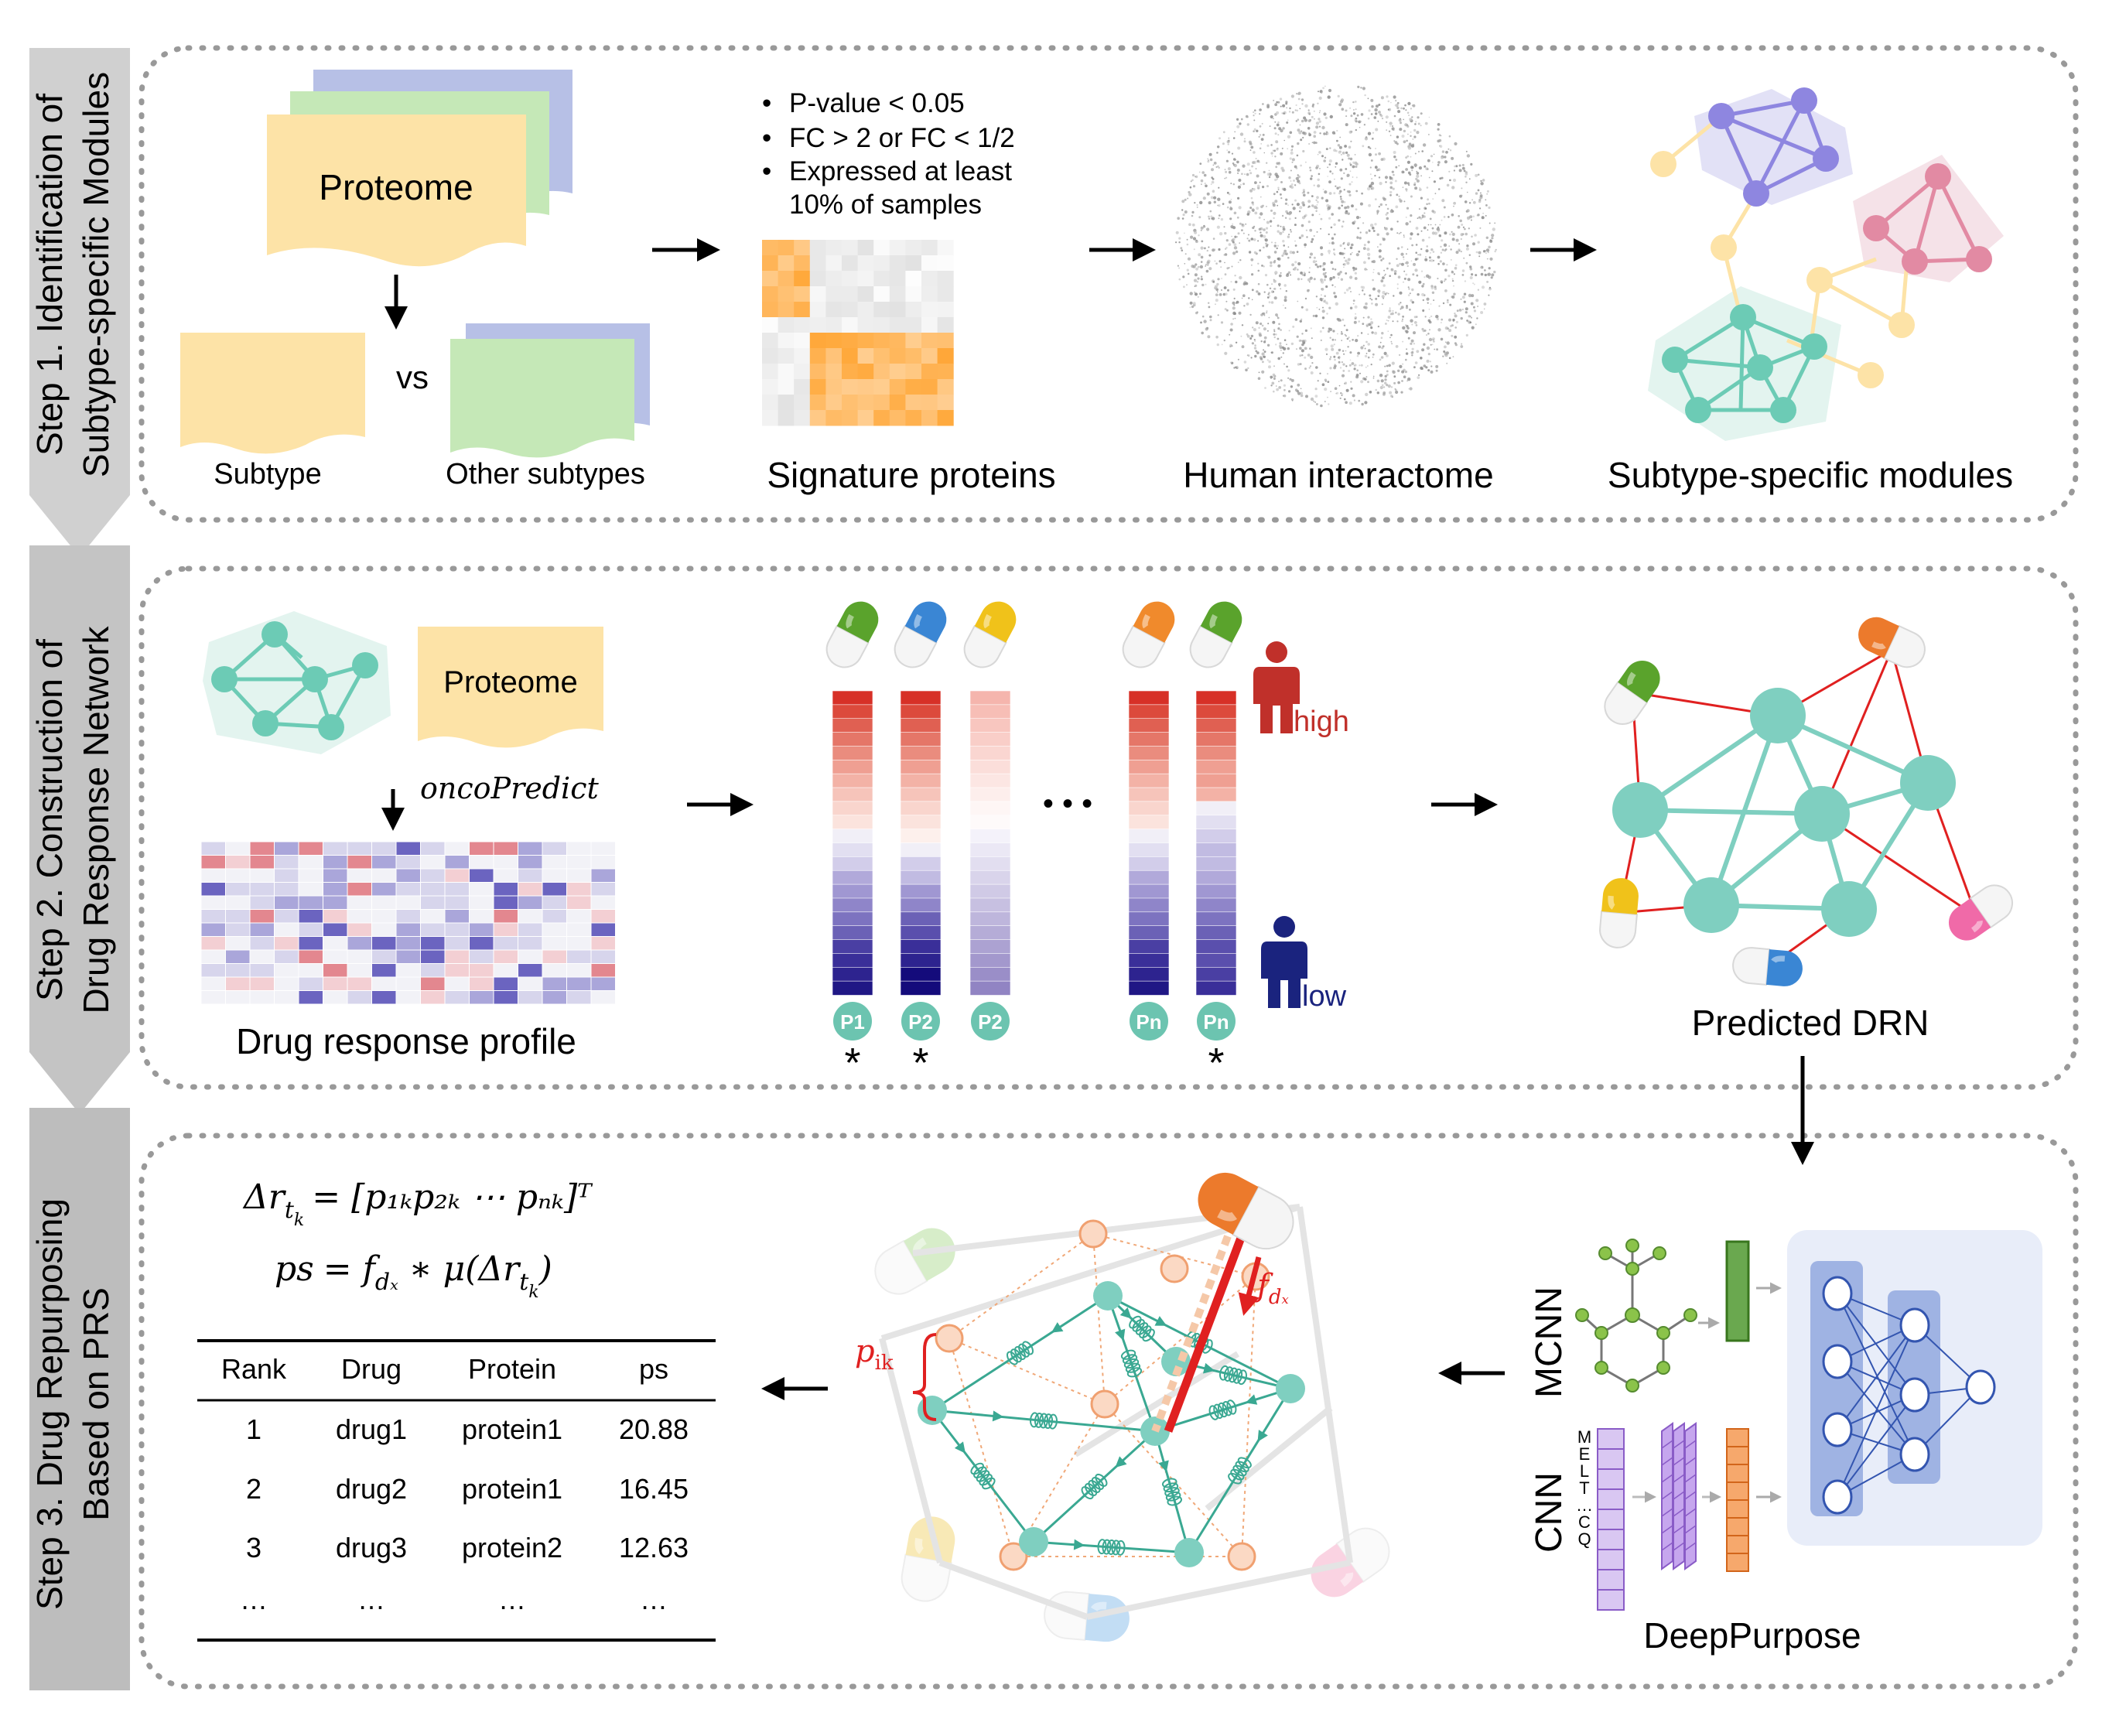  I want to click on formula-delta-r: Δrtk= [p₁ₖp₂ₖ ⋯ pₙₖ]ᵀ, so click(417, 1203).